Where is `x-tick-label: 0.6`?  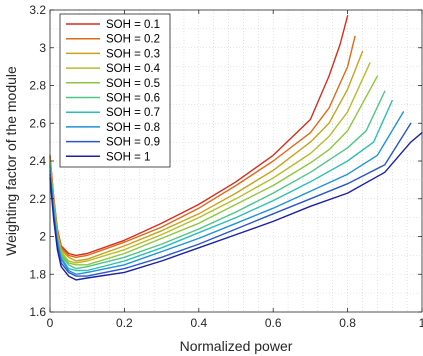 x-tick-label: 0.6 is located at coordinates (273, 323).